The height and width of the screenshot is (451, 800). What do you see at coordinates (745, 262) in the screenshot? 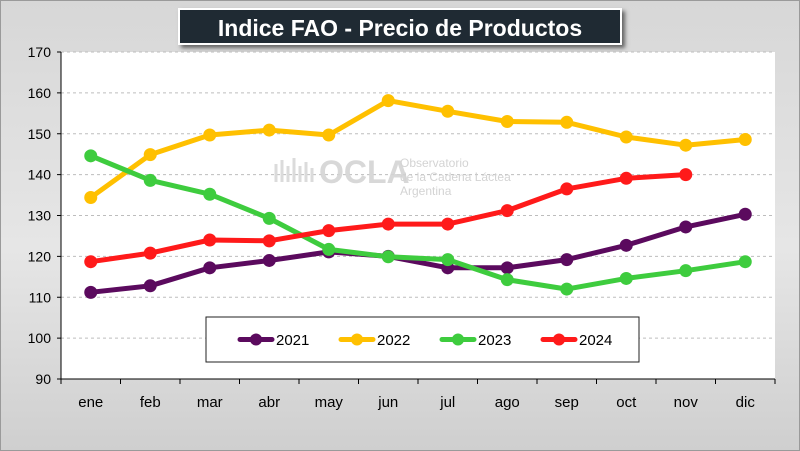
I see `point-2023-dic` at bounding box center [745, 262].